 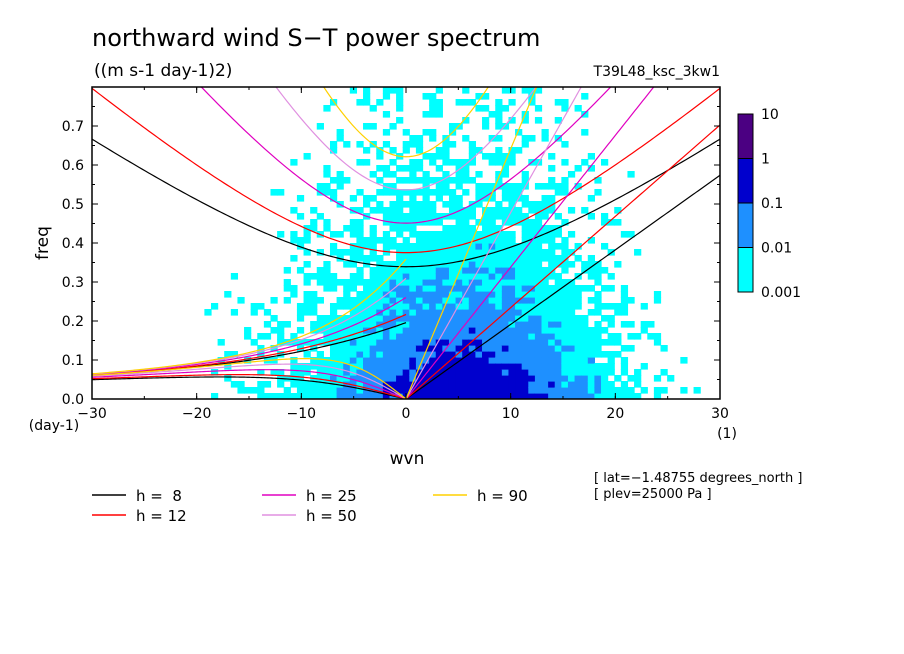 I want to click on y-tick-label: 0.4, so click(x=73, y=244).